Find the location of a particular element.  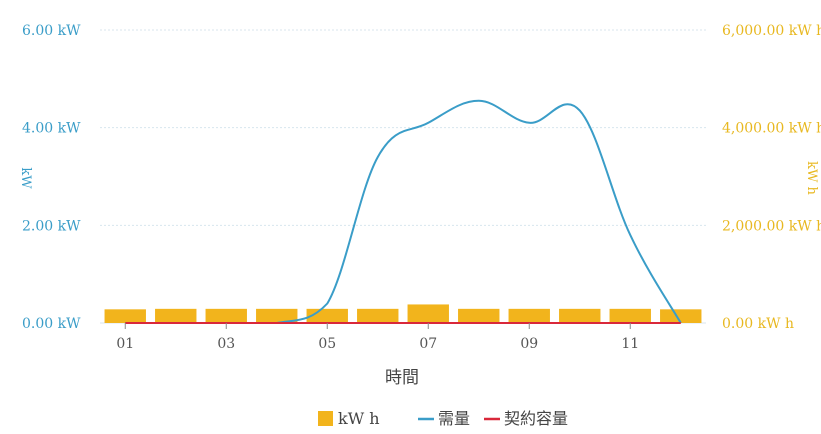

left-tick-label: 0.00 kW is located at coordinates (51, 324).